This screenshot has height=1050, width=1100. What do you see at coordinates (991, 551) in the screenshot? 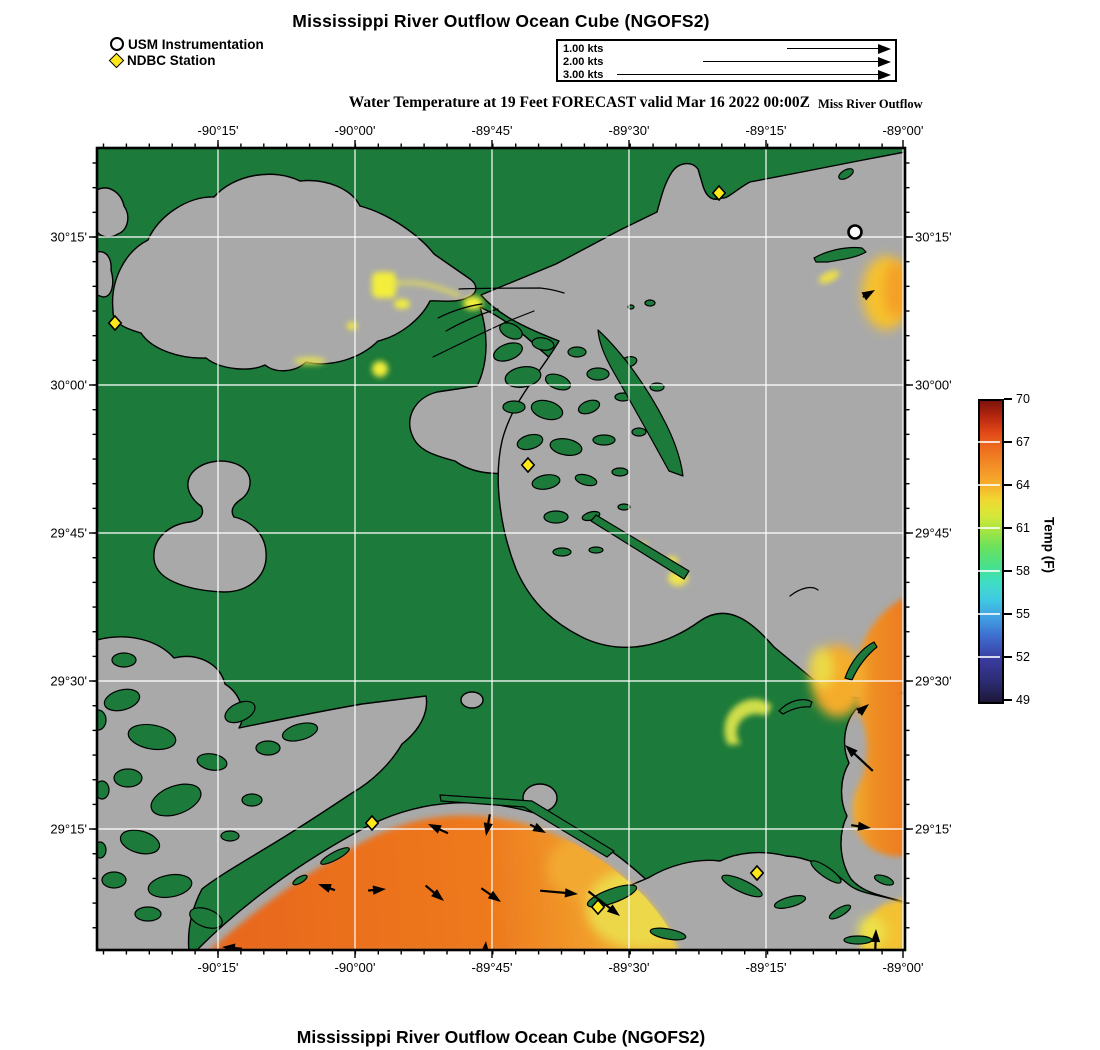
I see `temperature-colorbar` at bounding box center [991, 551].